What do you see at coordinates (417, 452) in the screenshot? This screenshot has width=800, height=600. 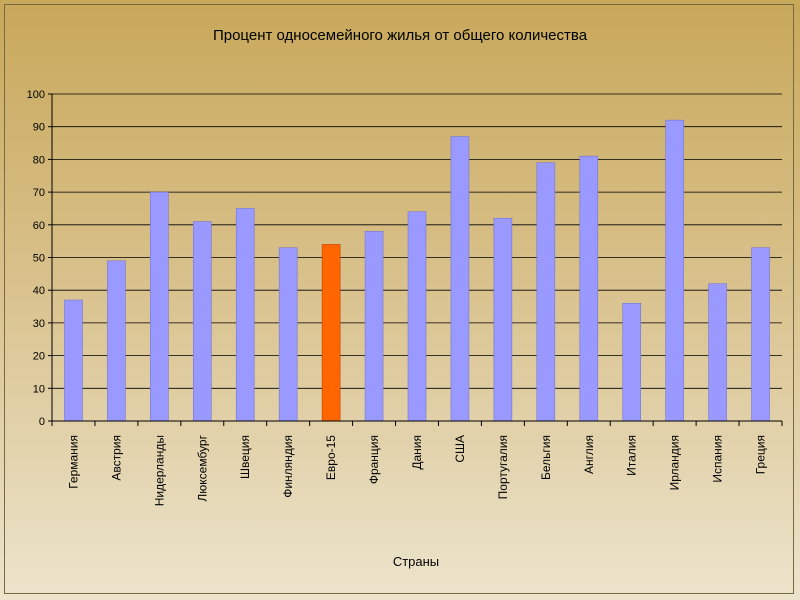 I see `category-label: Дания` at bounding box center [417, 452].